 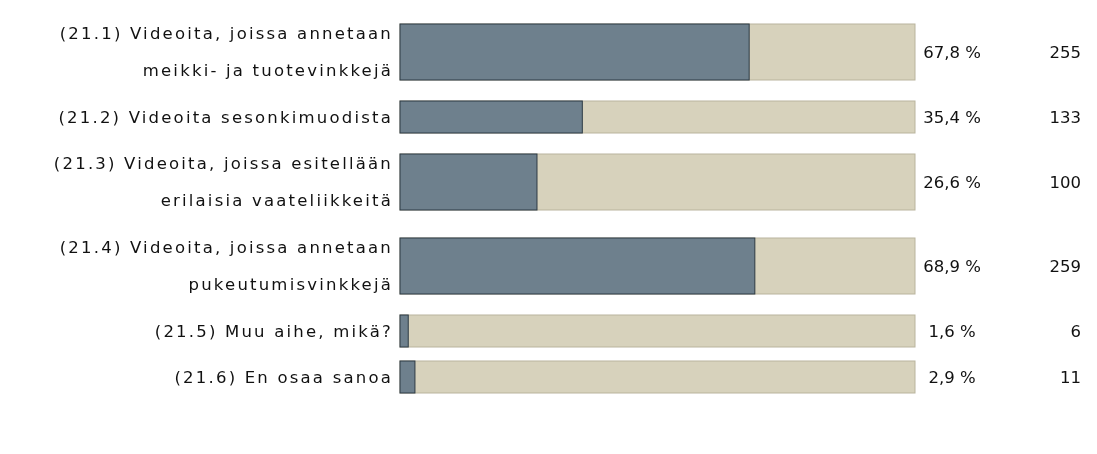 What do you see at coordinates (226, 52) in the screenshot?
I see `y-tick-label: (21.1) Videoita, joissa annetaan meikki- ja tuotevinkkejä` at bounding box center [226, 52].